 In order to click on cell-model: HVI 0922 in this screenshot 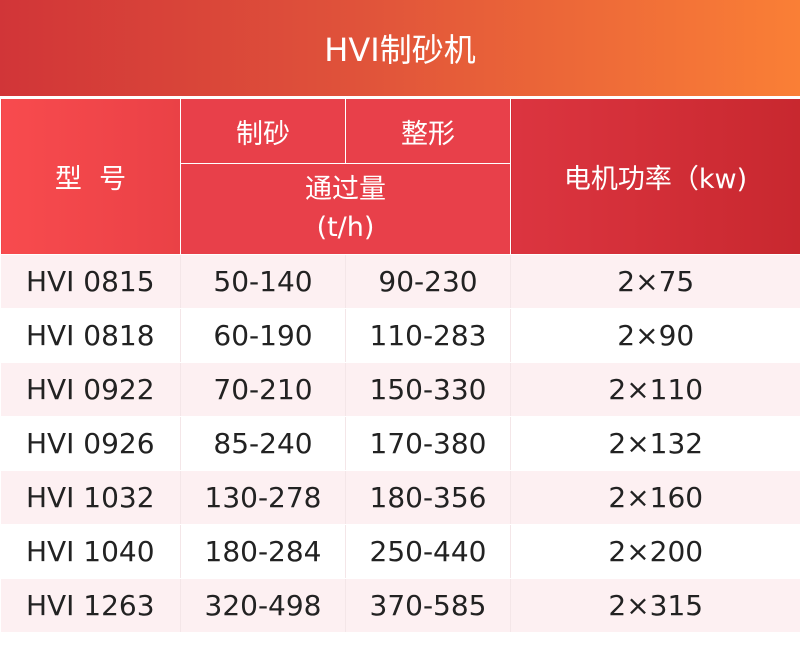, I will do `click(90, 389)`.